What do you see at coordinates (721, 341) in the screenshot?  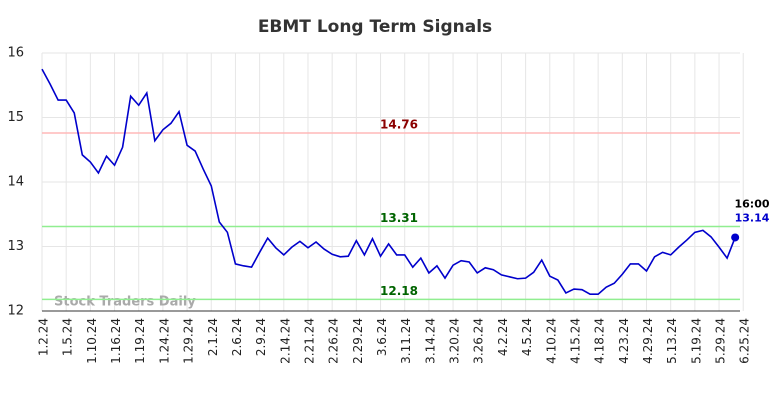 I see `x-tick-label: 5.29.24` at bounding box center [721, 341].